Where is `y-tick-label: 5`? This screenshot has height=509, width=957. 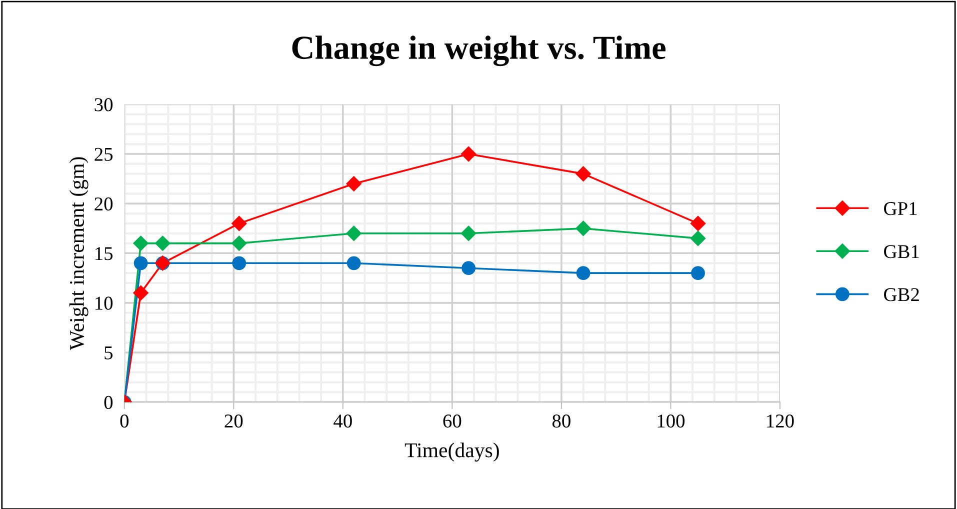 y-tick-label: 5 is located at coordinates (108, 353).